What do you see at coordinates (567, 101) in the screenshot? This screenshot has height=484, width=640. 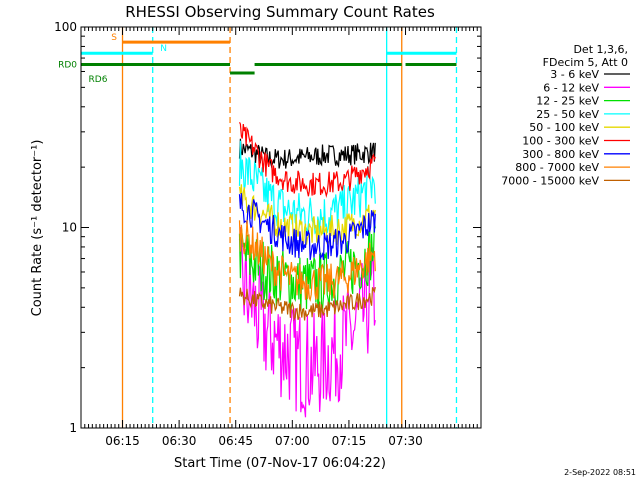 I see `legend-label-2: 12 - 25 keV` at bounding box center [567, 101].